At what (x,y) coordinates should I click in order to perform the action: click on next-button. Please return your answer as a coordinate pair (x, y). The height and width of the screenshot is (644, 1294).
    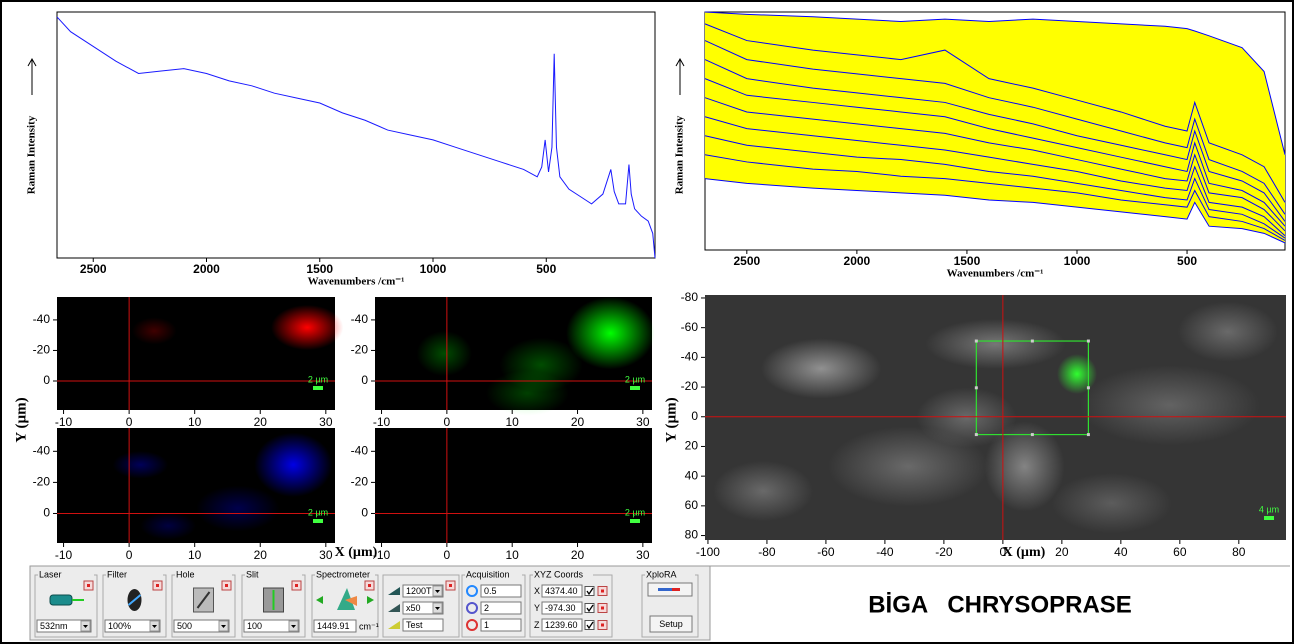
    Looking at the image, I should click on (370, 600).